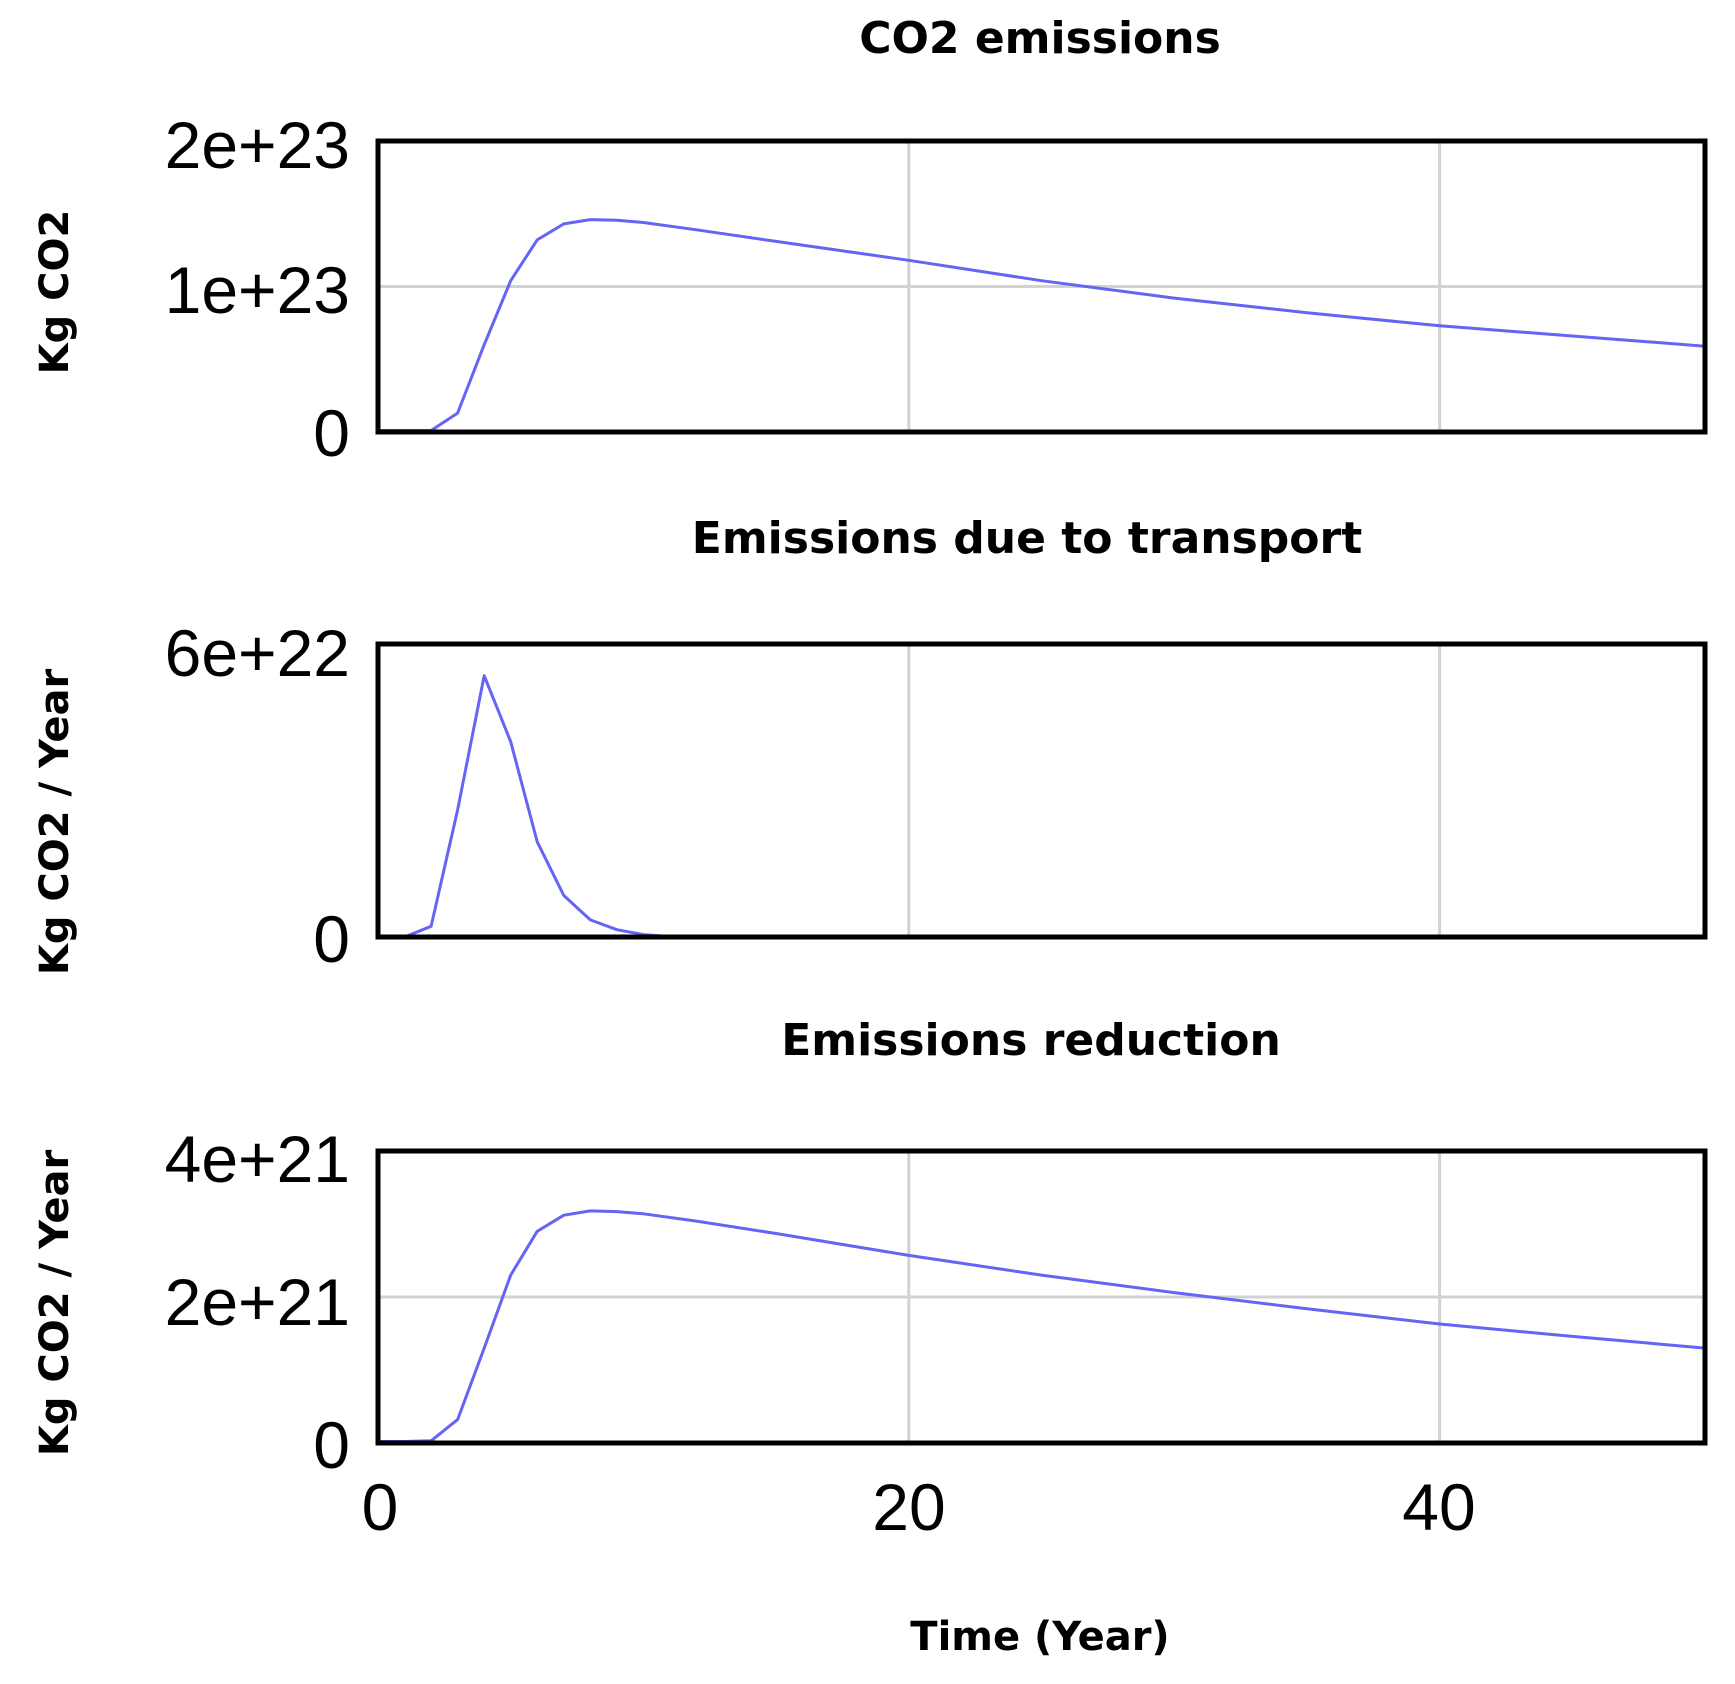  I want to click on y-tick-labels: 4e+21 2e+21 0, so click(257, 1302).